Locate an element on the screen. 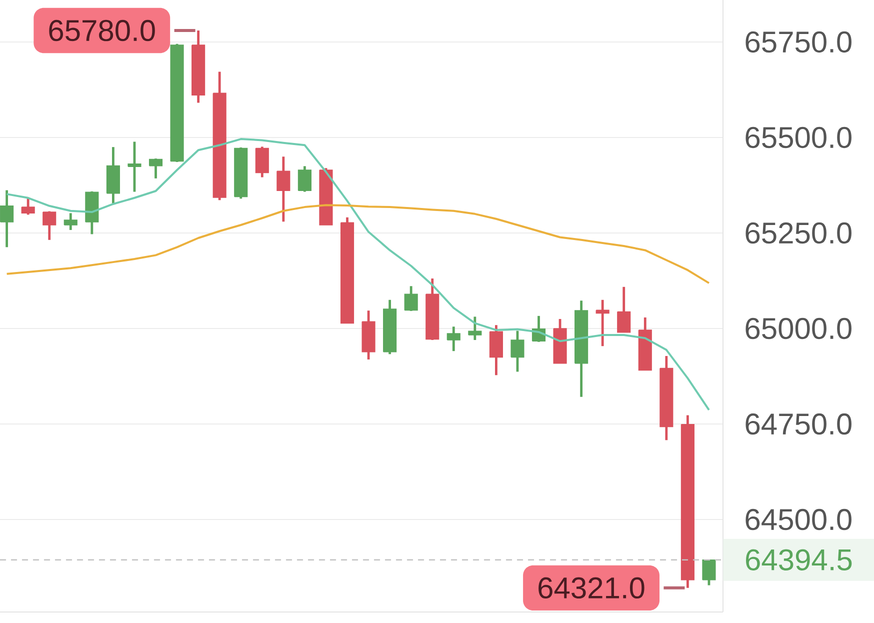 This screenshot has height=623, width=874. y-tick-label: 64500.0 is located at coordinates (799, 519).